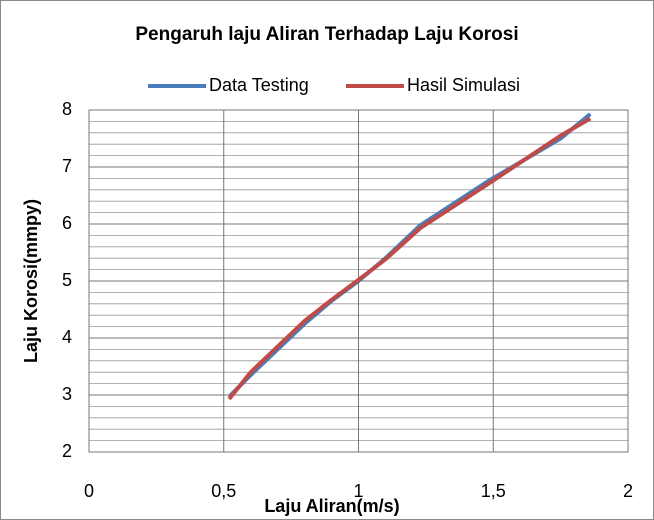  What do you see at coordinates (67, 223) in the screenshot?
I see `y-tick-label: 6` at bounding box center [67, 223].